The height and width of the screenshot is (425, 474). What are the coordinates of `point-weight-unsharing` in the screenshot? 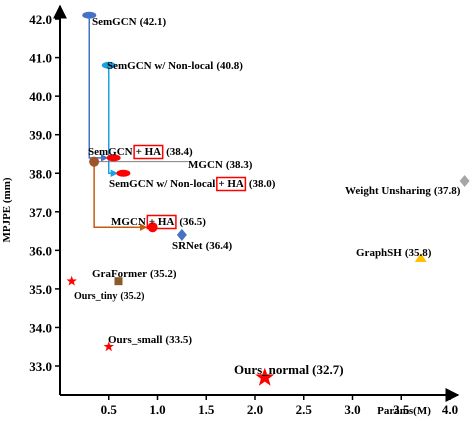 It's located at (464, 180).